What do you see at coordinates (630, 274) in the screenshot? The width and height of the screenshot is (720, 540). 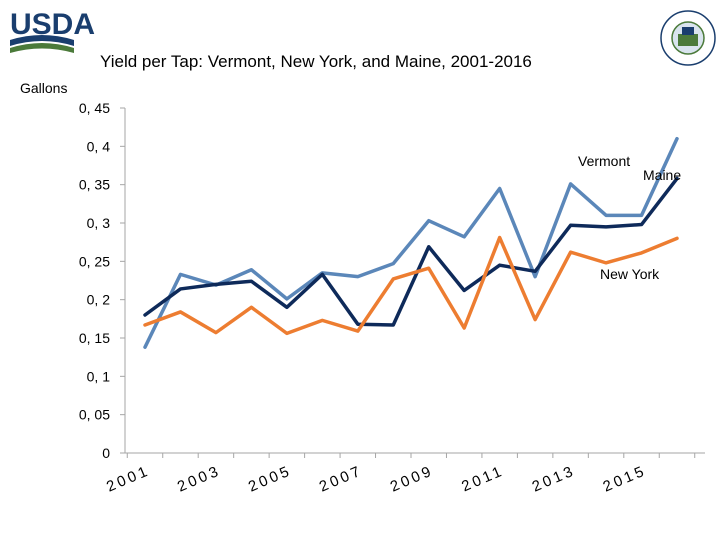 I see `series-label-new-york: New York` at bounding box center [630, 274].